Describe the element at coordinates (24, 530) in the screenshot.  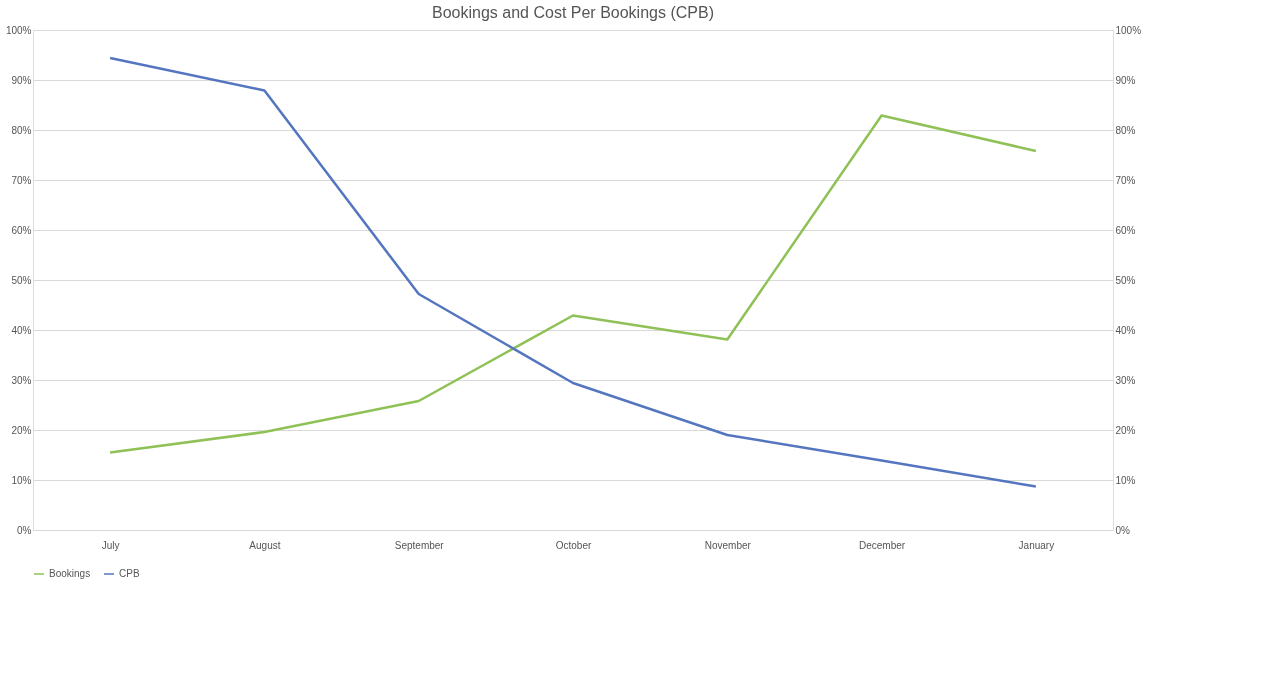
I see `y-tick-label: 0%` at that location.